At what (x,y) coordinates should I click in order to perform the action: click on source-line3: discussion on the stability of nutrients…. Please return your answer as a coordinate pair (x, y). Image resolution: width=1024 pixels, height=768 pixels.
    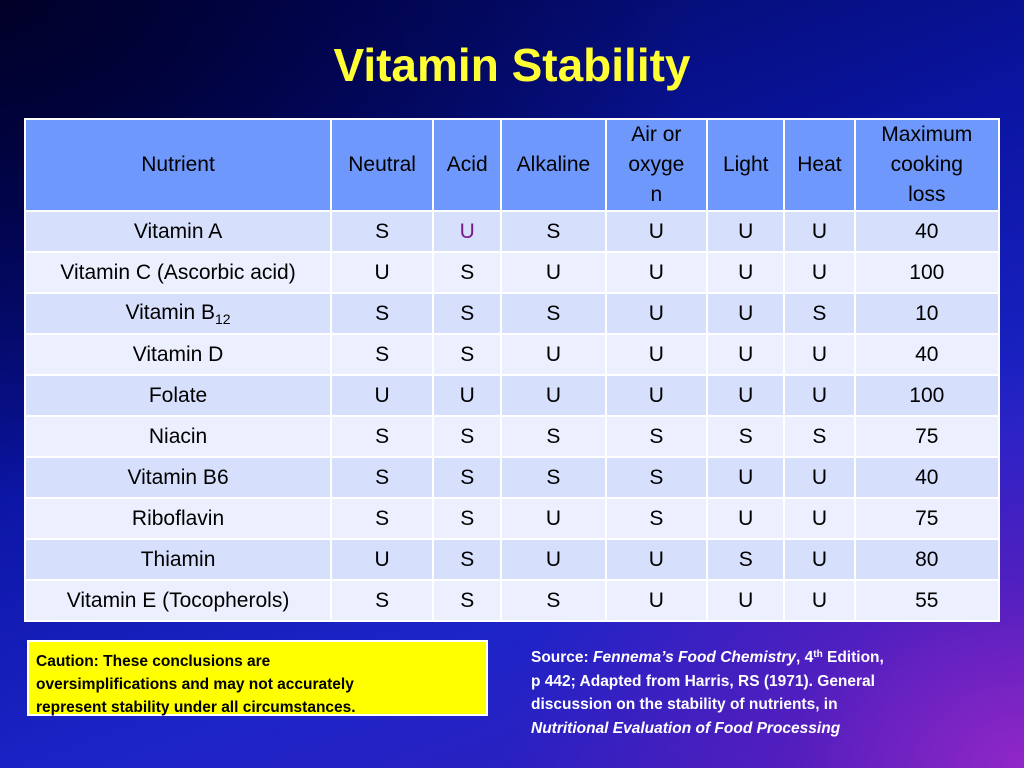
    Looking at the image, I should click on (684, 704).